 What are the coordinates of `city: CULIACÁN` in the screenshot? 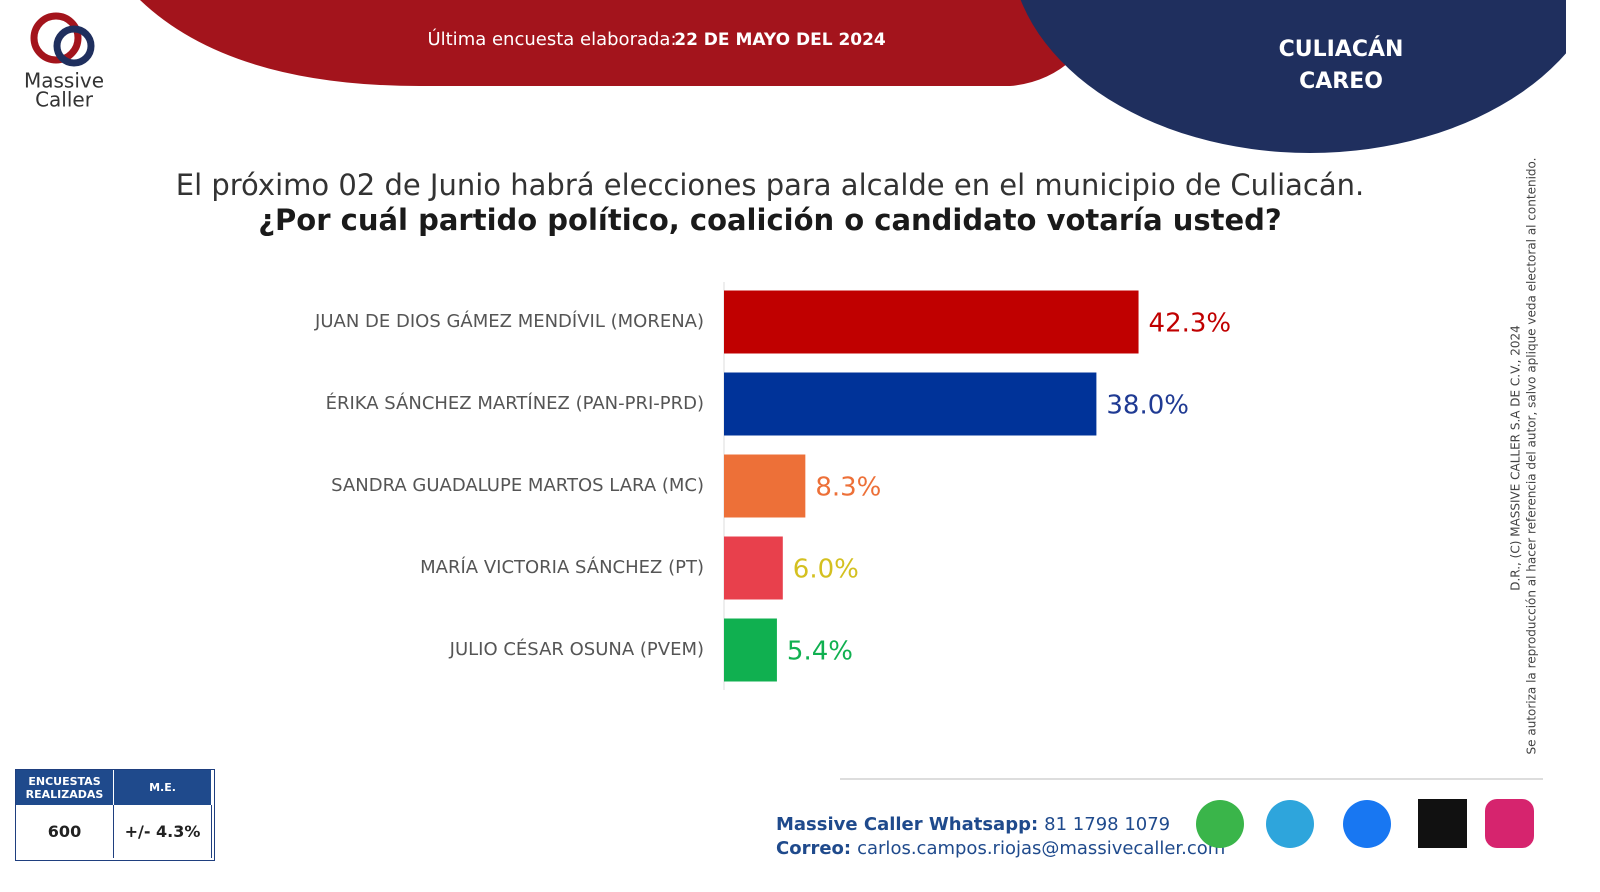 It's located at (1341, 49).